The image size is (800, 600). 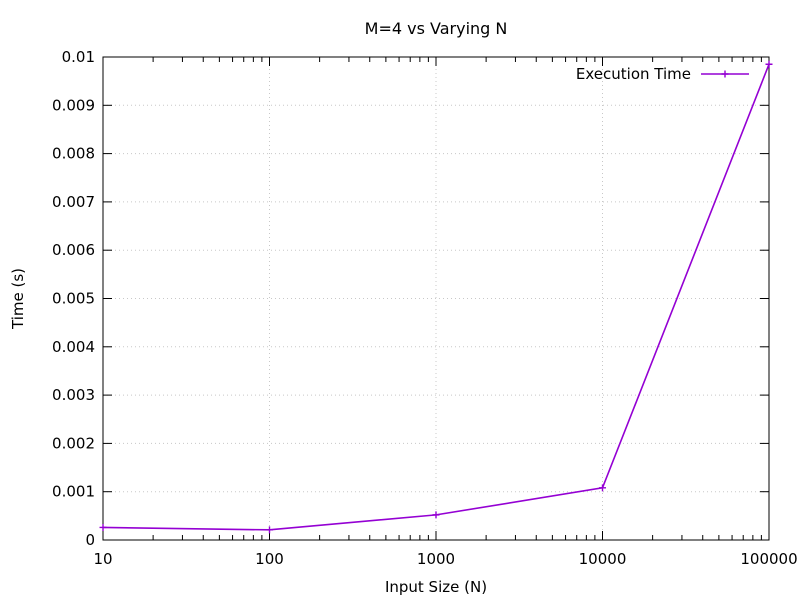 What do you see at coordinates (73, 105) in the screenshot?
I see `y-tick-label: 0.009` at bounding box center [73, 105].